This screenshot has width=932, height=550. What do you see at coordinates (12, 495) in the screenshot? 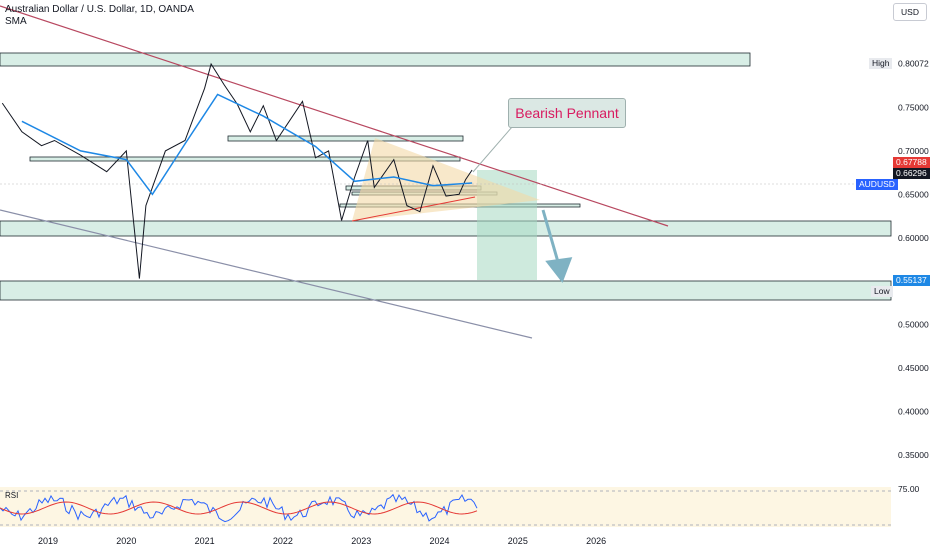
I see `rsi-label: RSI` at bounding box center [12, 495].